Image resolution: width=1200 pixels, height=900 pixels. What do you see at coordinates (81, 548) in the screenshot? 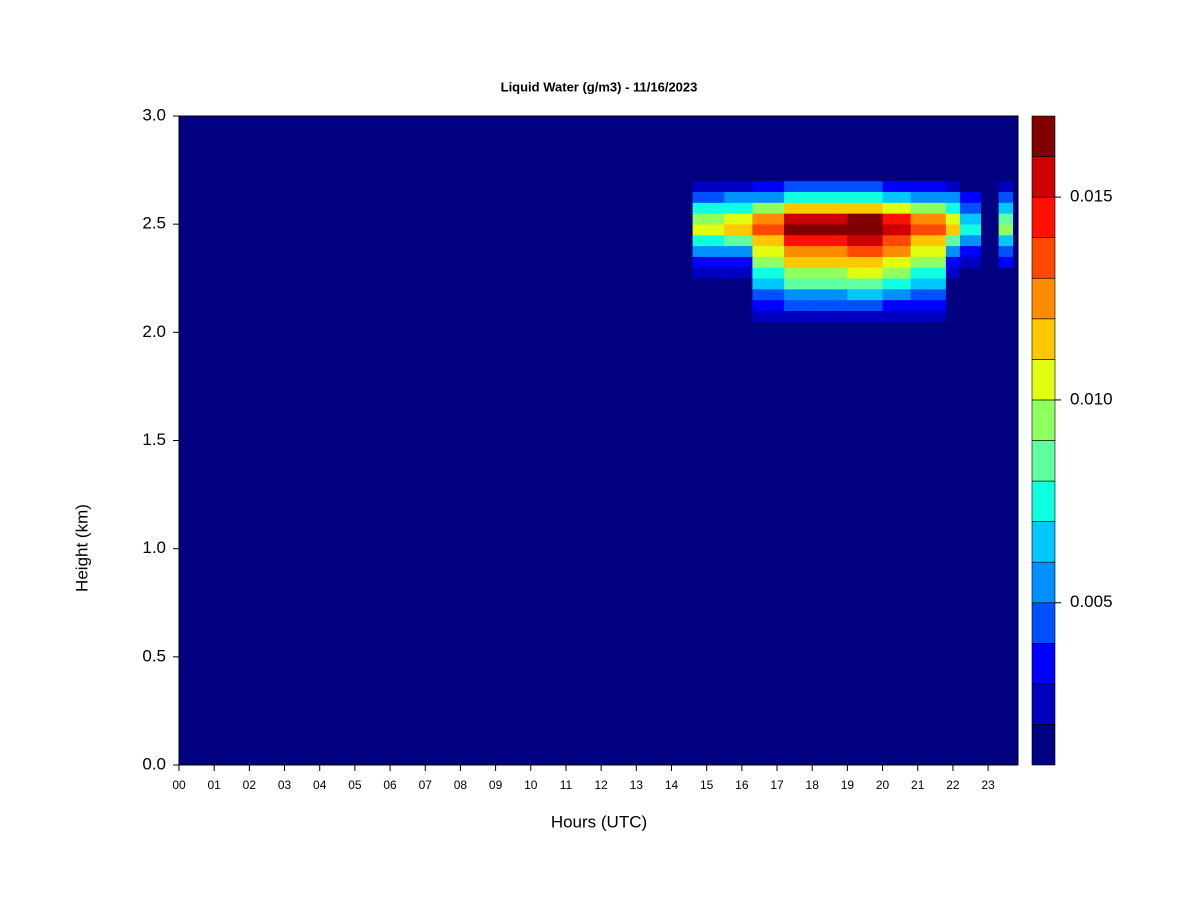
I see `y-axis-label: Height (km)` at bounding box center [81, 548].